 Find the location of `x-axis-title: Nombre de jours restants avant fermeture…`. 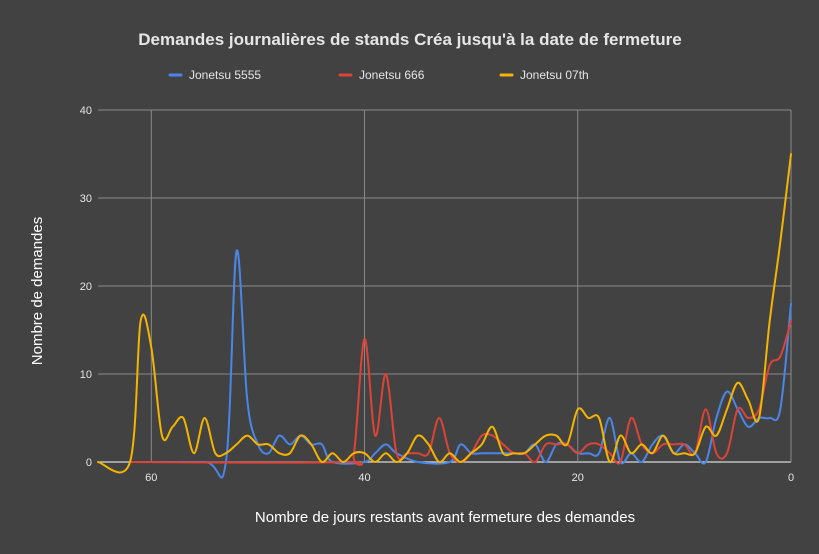

x-axis-title: Nombre de jours restants avant fermeture… is located at coordinates (445, 517).